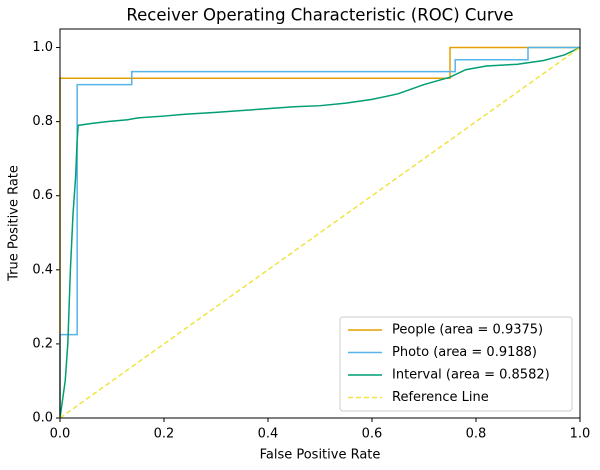  What do you see at coordinates (164, 434) in the screenshot?
I see `x-tick-label: 0.2` at bounding box center [164, 434].